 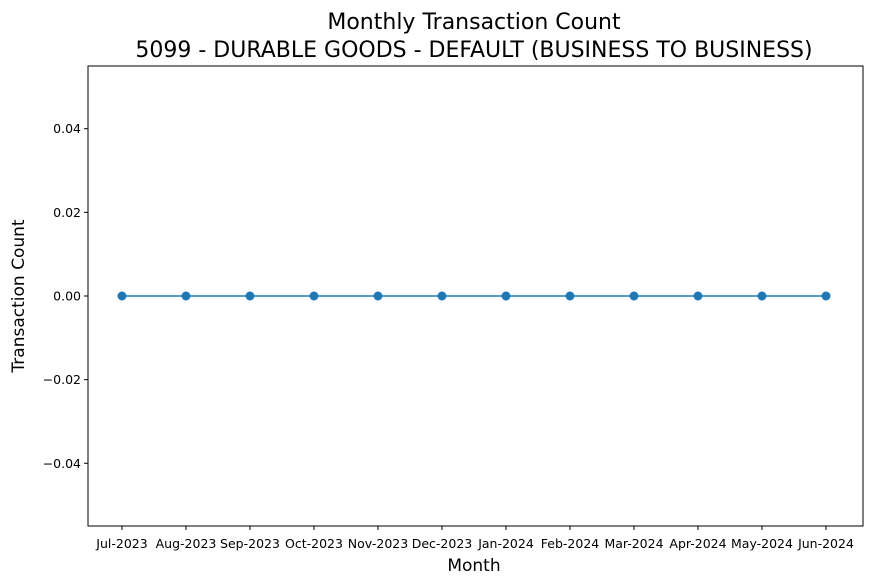 I want to click on chart-title: Monthly Transaction Count, so click(x=474, y=22).